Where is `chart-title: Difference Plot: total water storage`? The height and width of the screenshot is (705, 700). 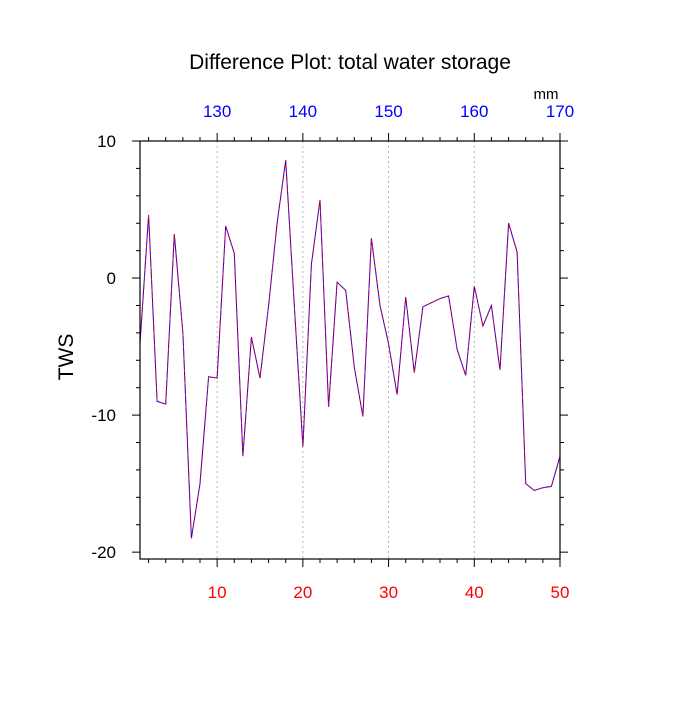 chart-title: Difference Plot: total water storage is located at coordinates (350, 62).